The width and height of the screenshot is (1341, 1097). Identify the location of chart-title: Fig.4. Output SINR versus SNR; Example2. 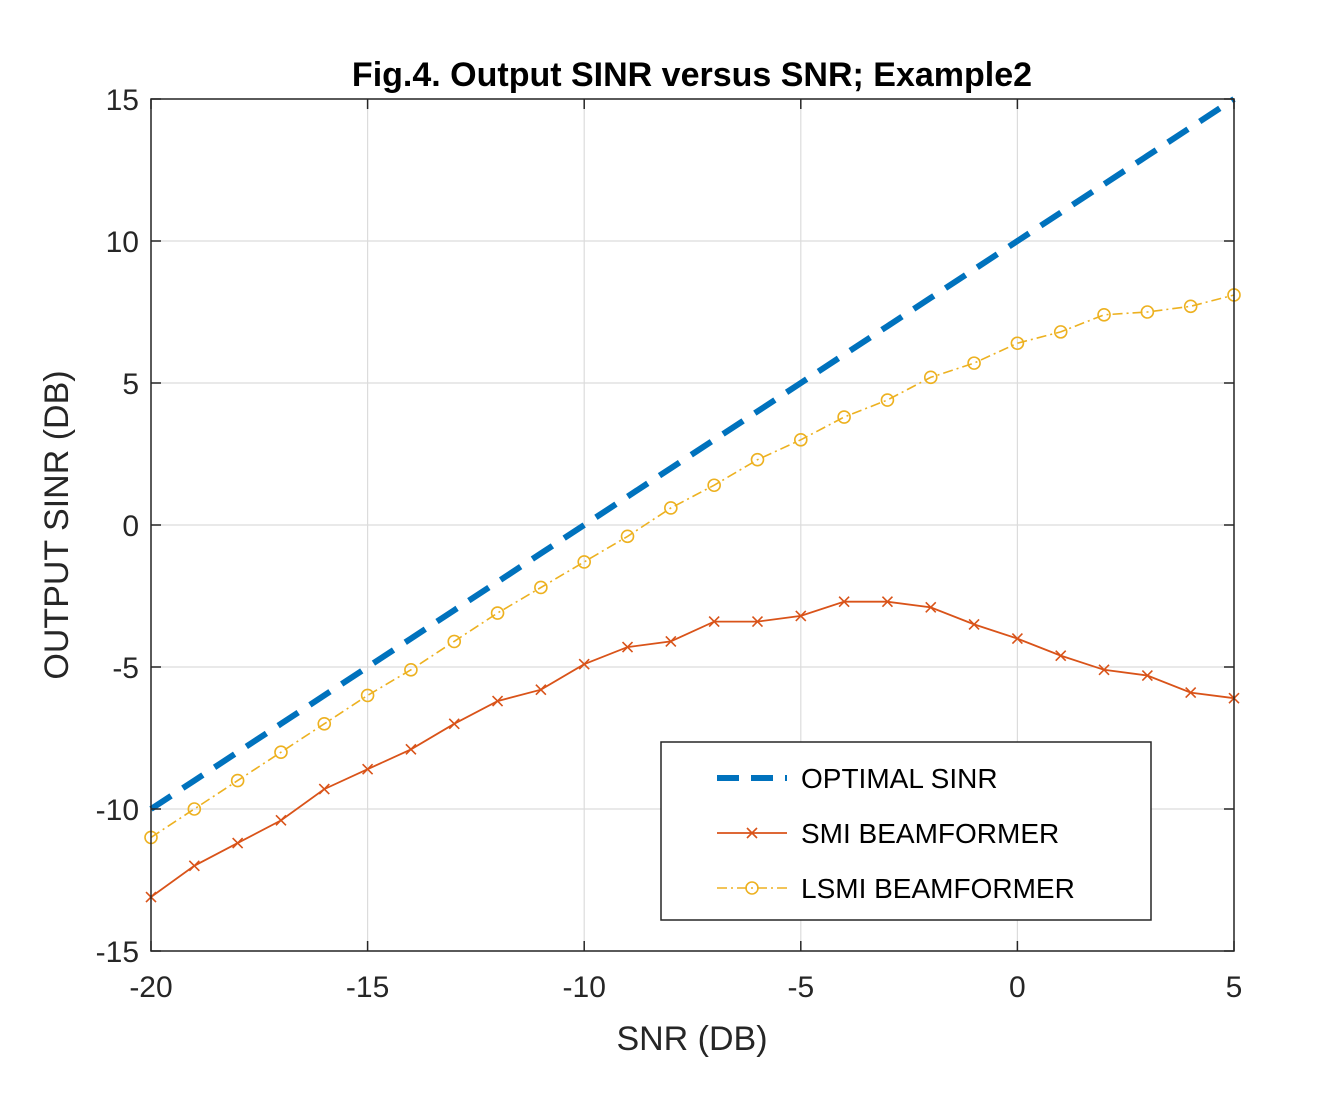
(692, 75).